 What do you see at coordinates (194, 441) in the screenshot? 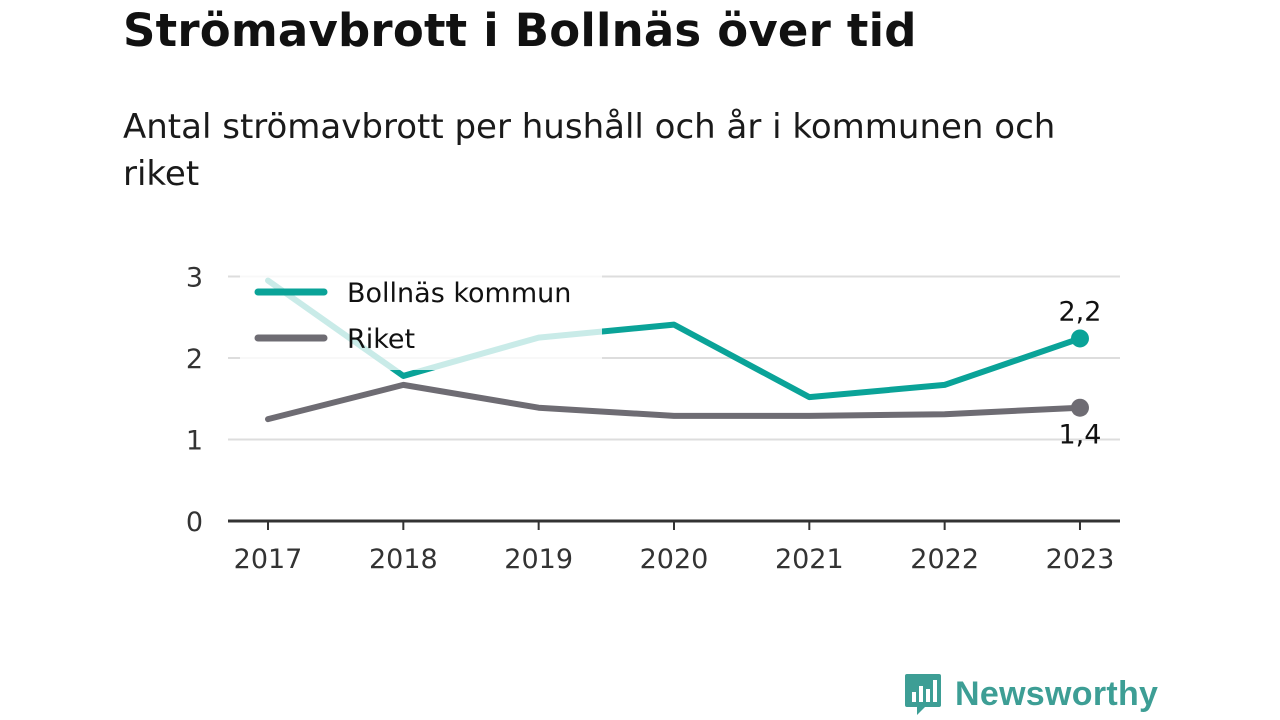
I see `y-tick-label: 1` at bounding box center [194, 441].